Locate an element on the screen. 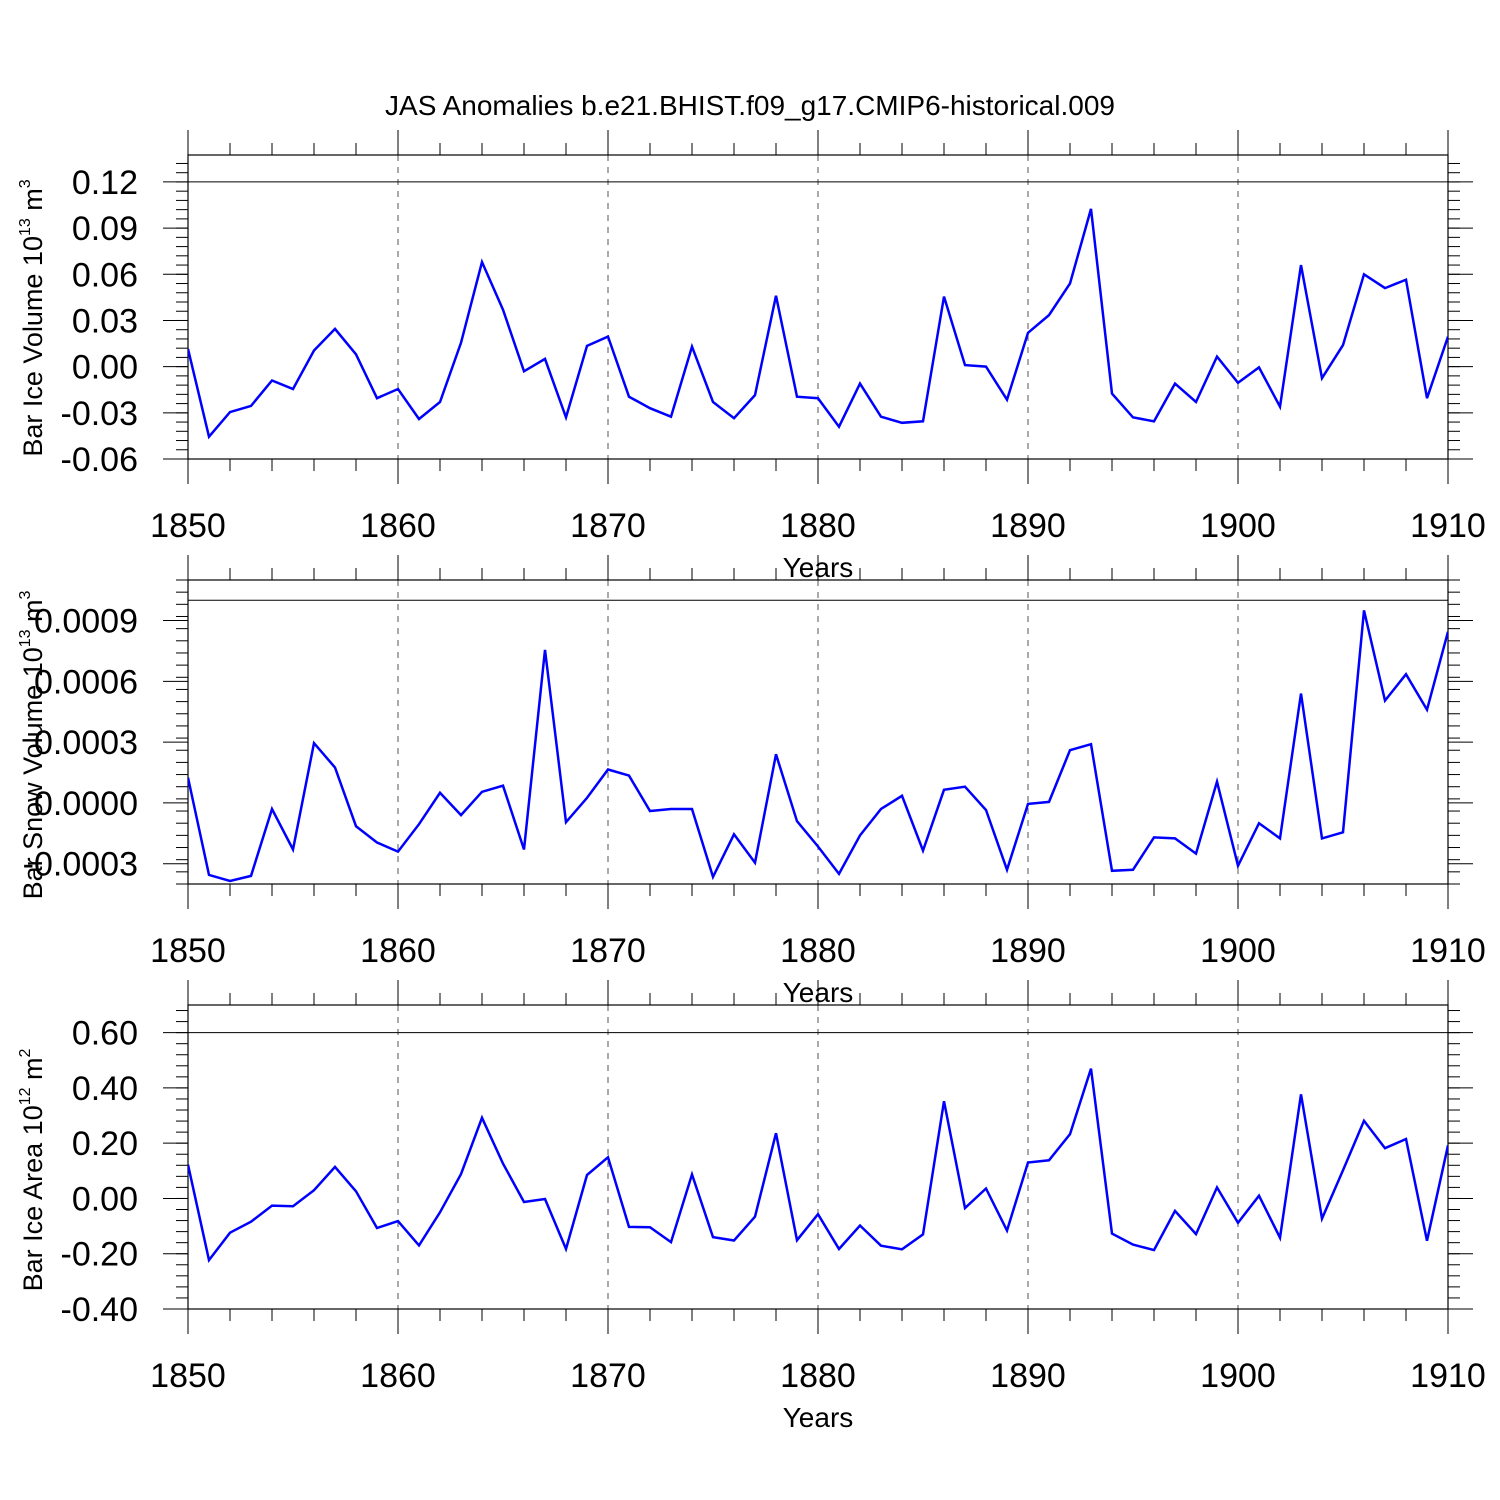 This screenshot has width=1500, height=1500. y-axis-label: Bar Ice Volume 1013 m3 is located at coordinates (32, 317).